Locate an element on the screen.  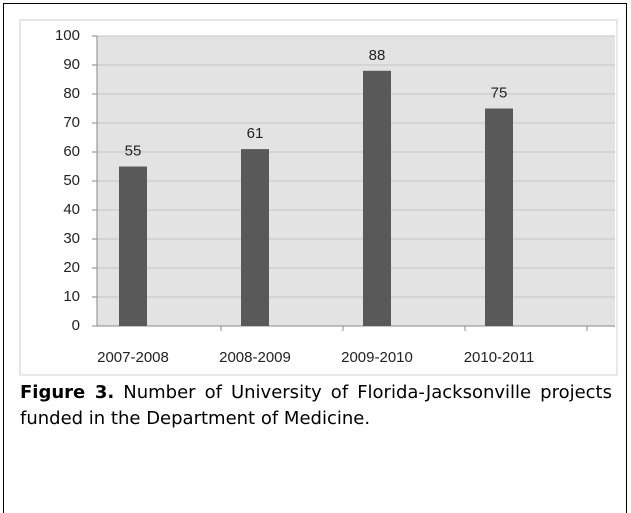
x-tick-label: 2009-2010 is located at coordinates (377, 357).